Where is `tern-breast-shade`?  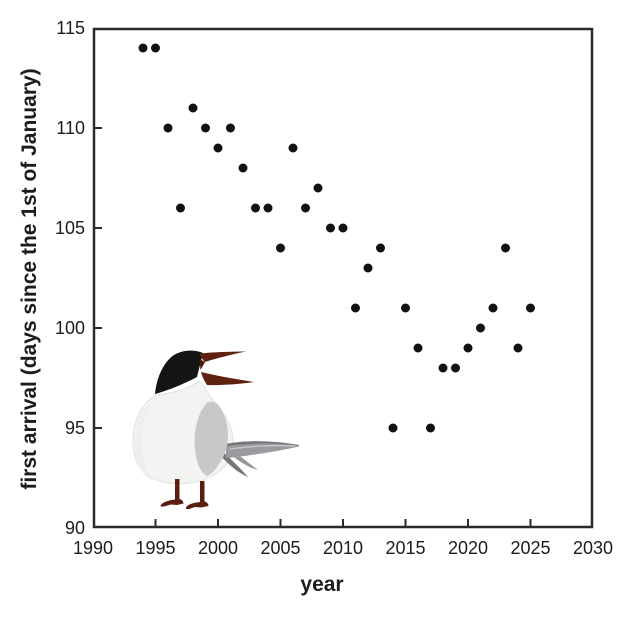 tern-breast-shade is located at coordinates (143, 442).